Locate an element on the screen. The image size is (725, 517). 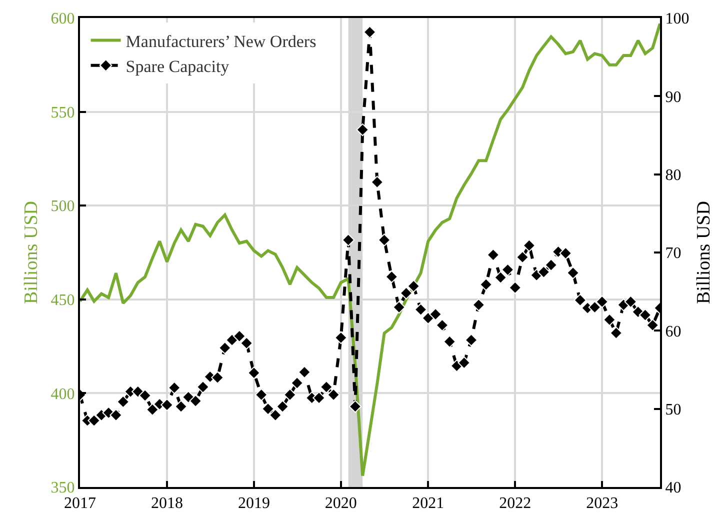
legend-label: Spare Capacity is located at coordinates (178, 66).